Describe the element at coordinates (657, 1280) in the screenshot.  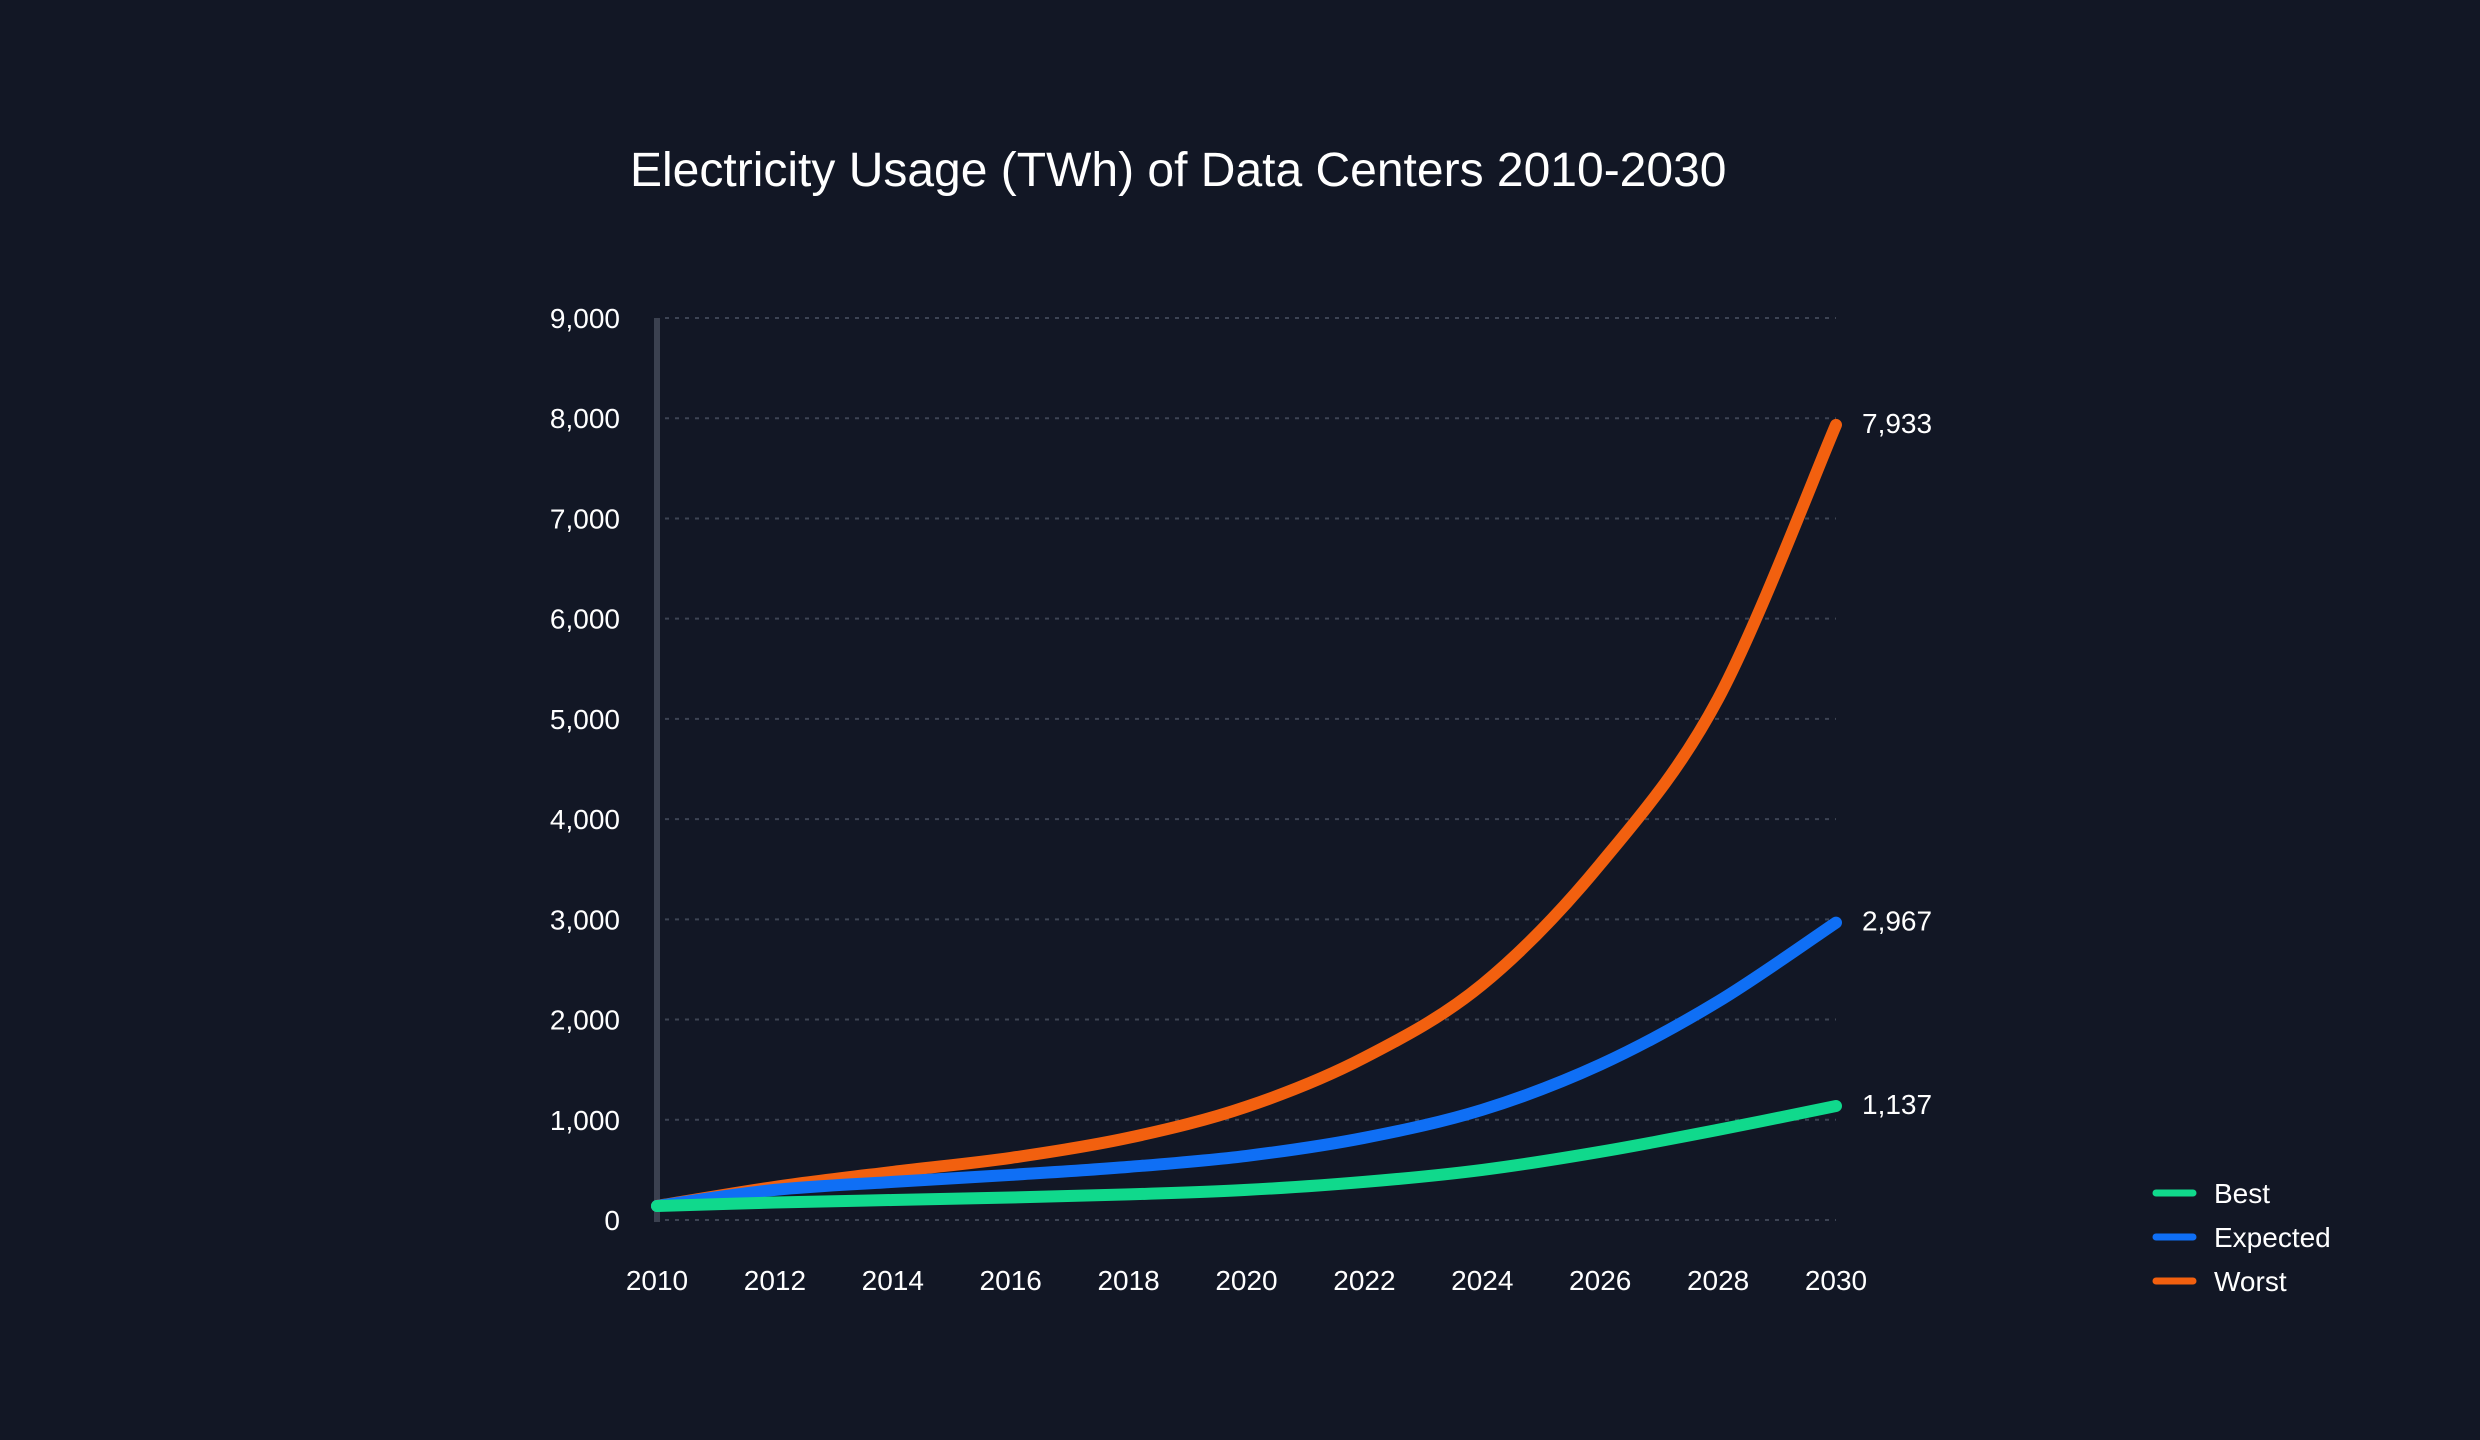
I see `x-tick-label: 2010` at that location.